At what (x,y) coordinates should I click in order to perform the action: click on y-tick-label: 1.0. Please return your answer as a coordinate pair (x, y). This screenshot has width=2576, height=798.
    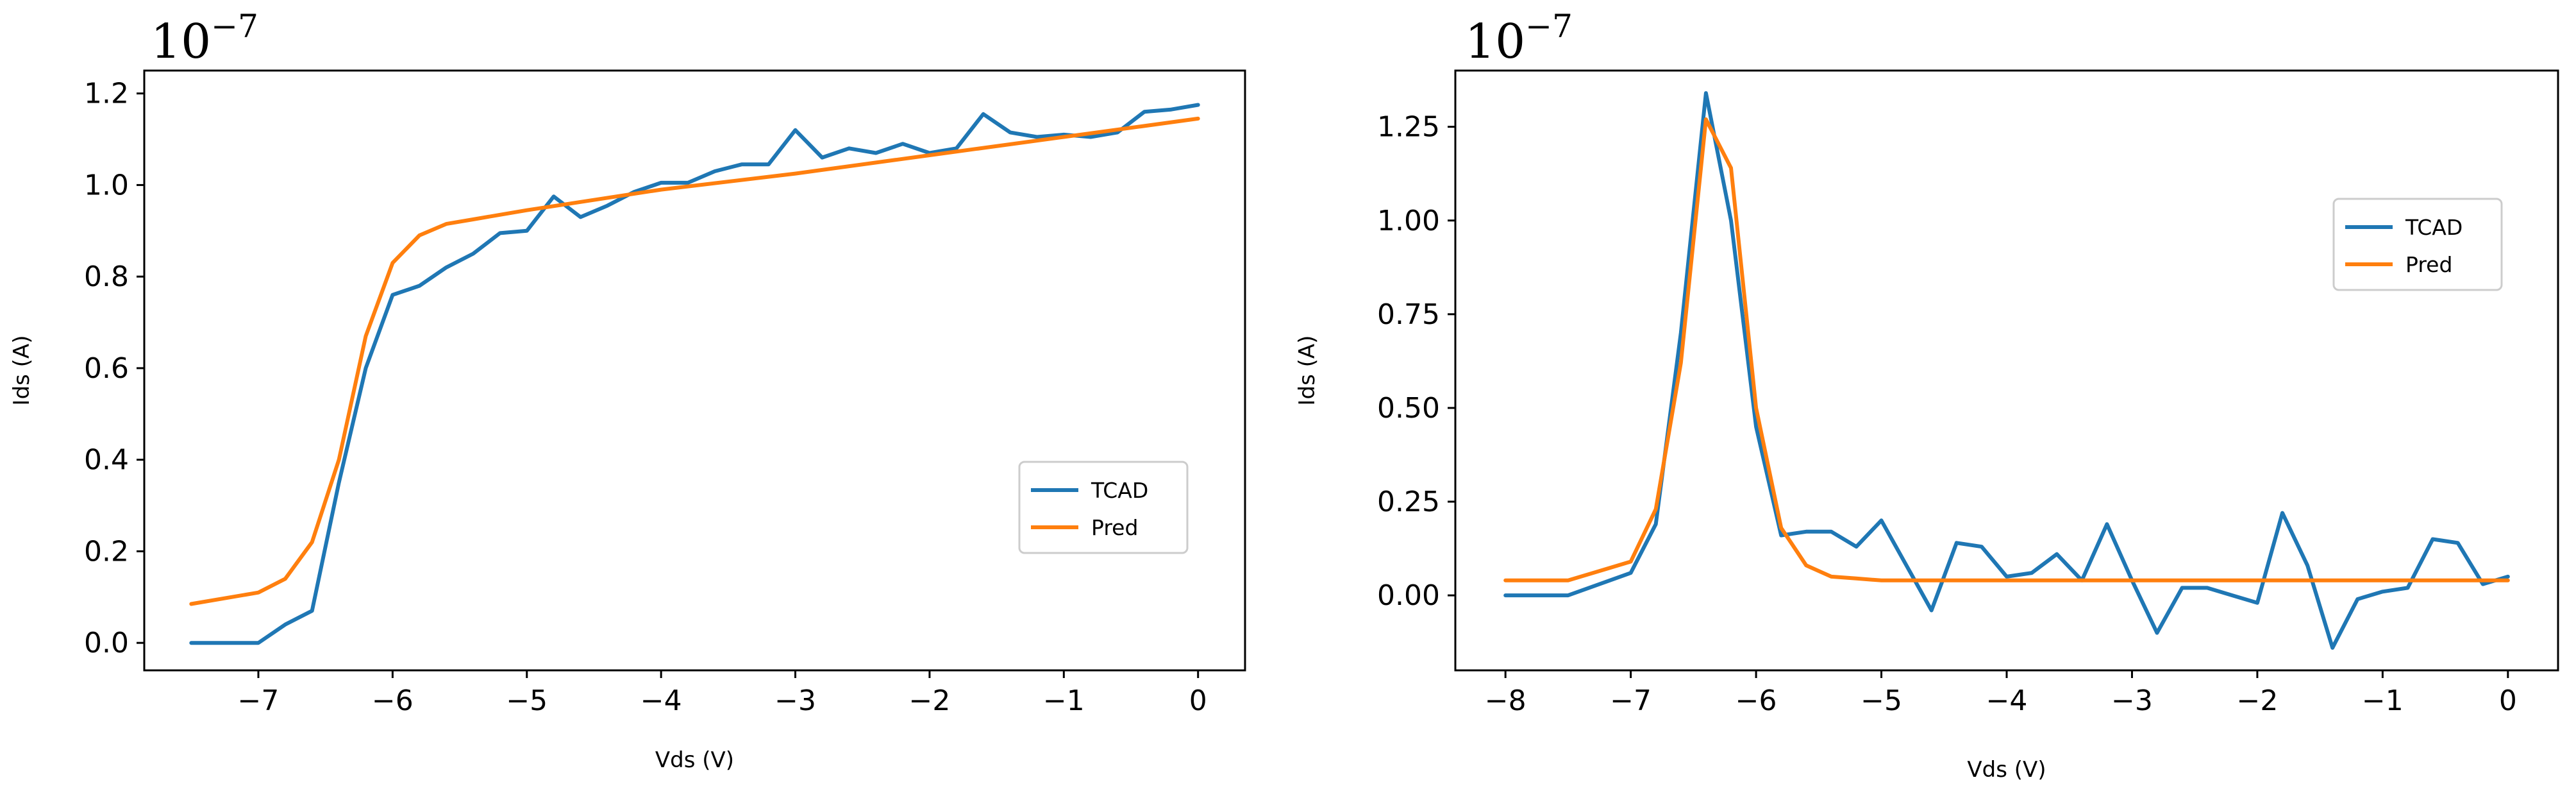
    Looking at the image, I should click on (106, 185).